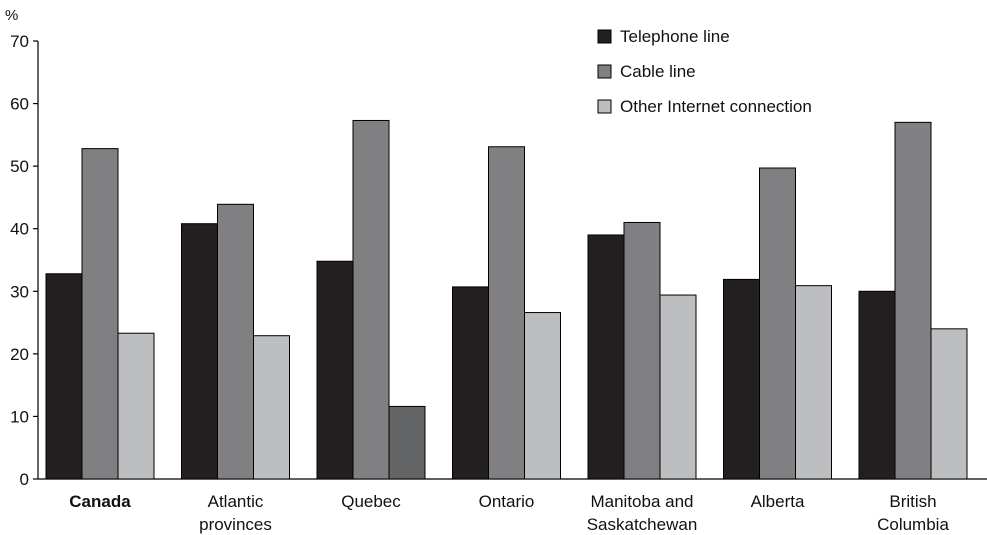 The width and height of the screenshot is (987, 535). Describe the element at coordinates (470, 383) in the screenshot. I see `bar-telephone-line-ontario` at that location.